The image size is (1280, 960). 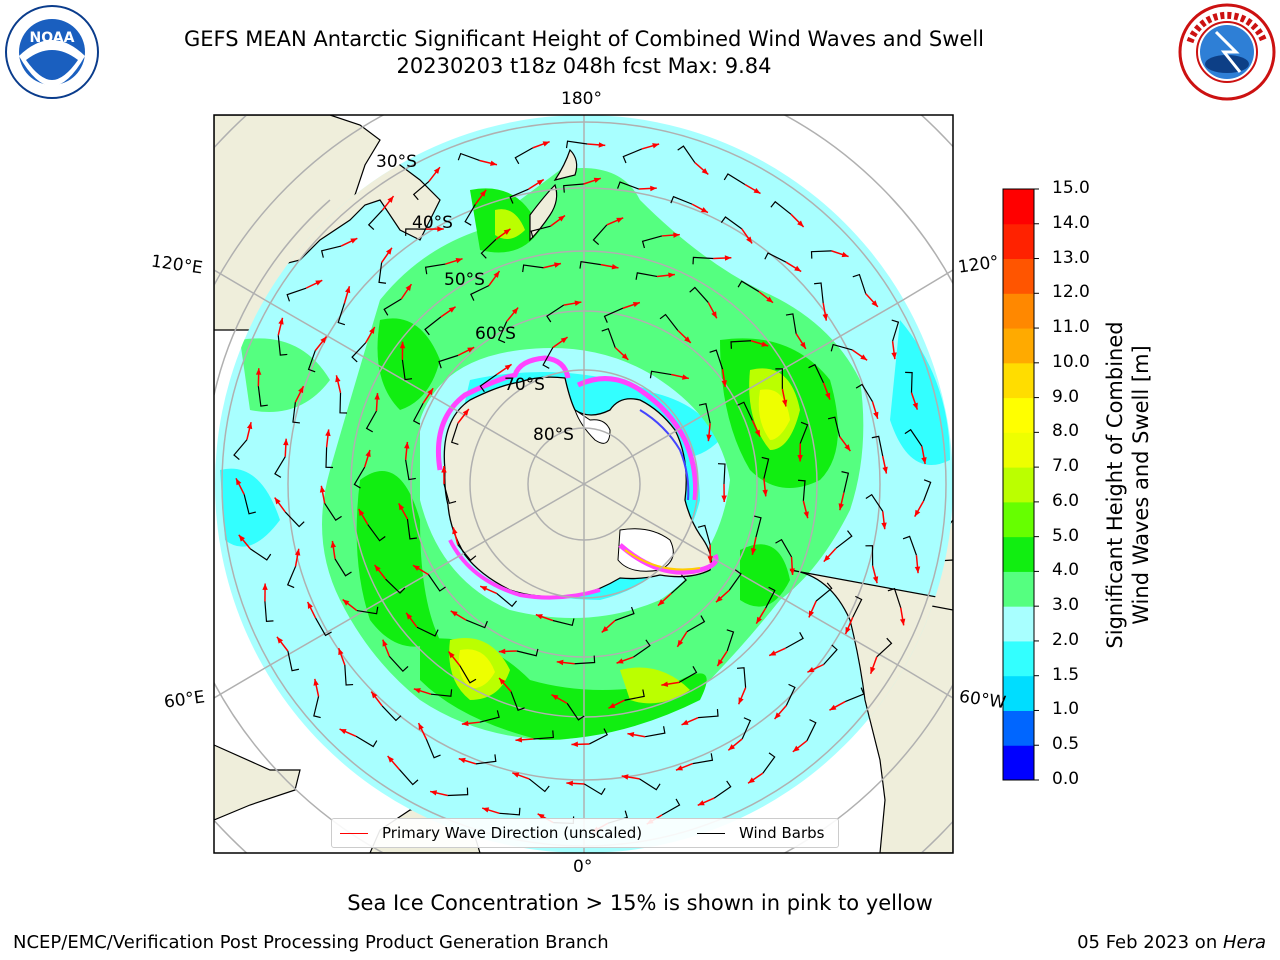 I want to click on lat-label-80s: 80°S, so click(x=553, y=435).